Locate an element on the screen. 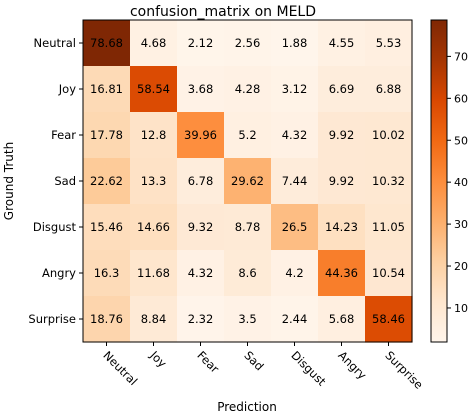  cell-value-label: 9.32 is located at coordinates (201, 227).